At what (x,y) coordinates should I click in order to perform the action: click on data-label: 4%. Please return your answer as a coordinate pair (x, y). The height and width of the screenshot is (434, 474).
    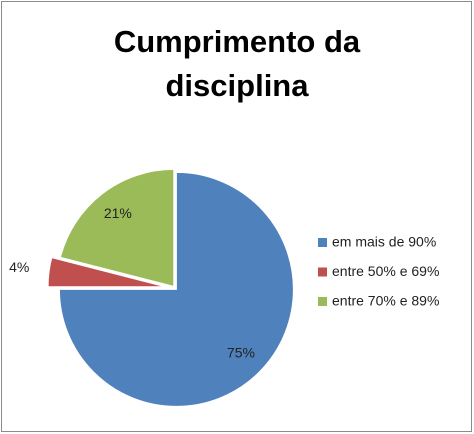
    Looking at the image, I should click on (19, 267).